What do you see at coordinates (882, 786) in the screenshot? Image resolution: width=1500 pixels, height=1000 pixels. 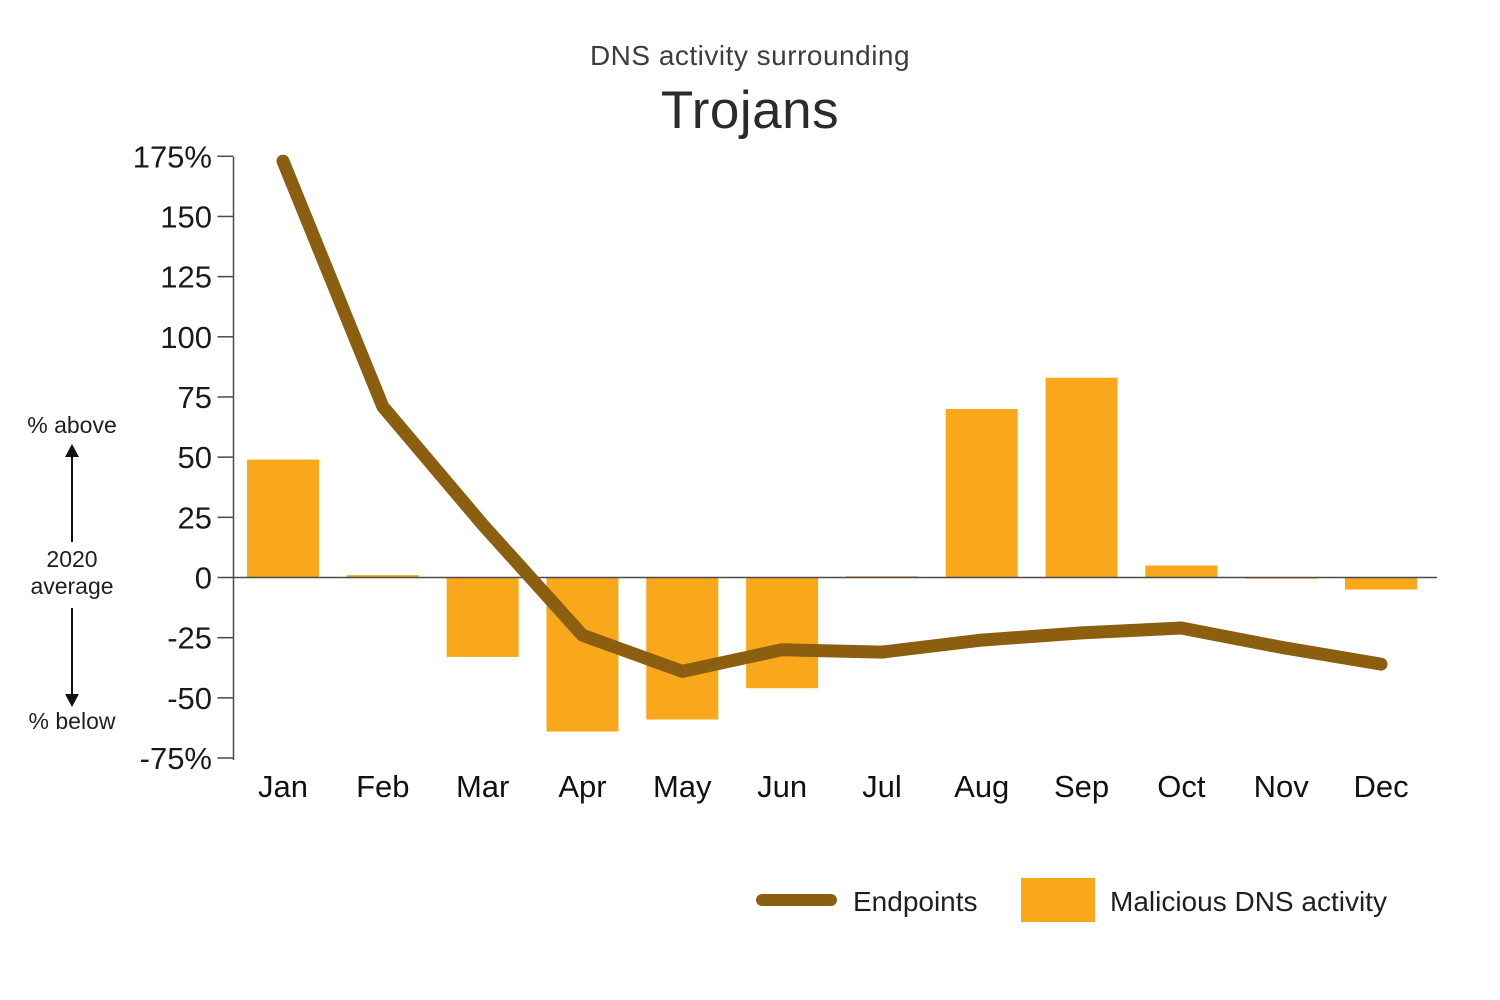 I see `x-label-jul: Jul` at bounding box center [882, 786].